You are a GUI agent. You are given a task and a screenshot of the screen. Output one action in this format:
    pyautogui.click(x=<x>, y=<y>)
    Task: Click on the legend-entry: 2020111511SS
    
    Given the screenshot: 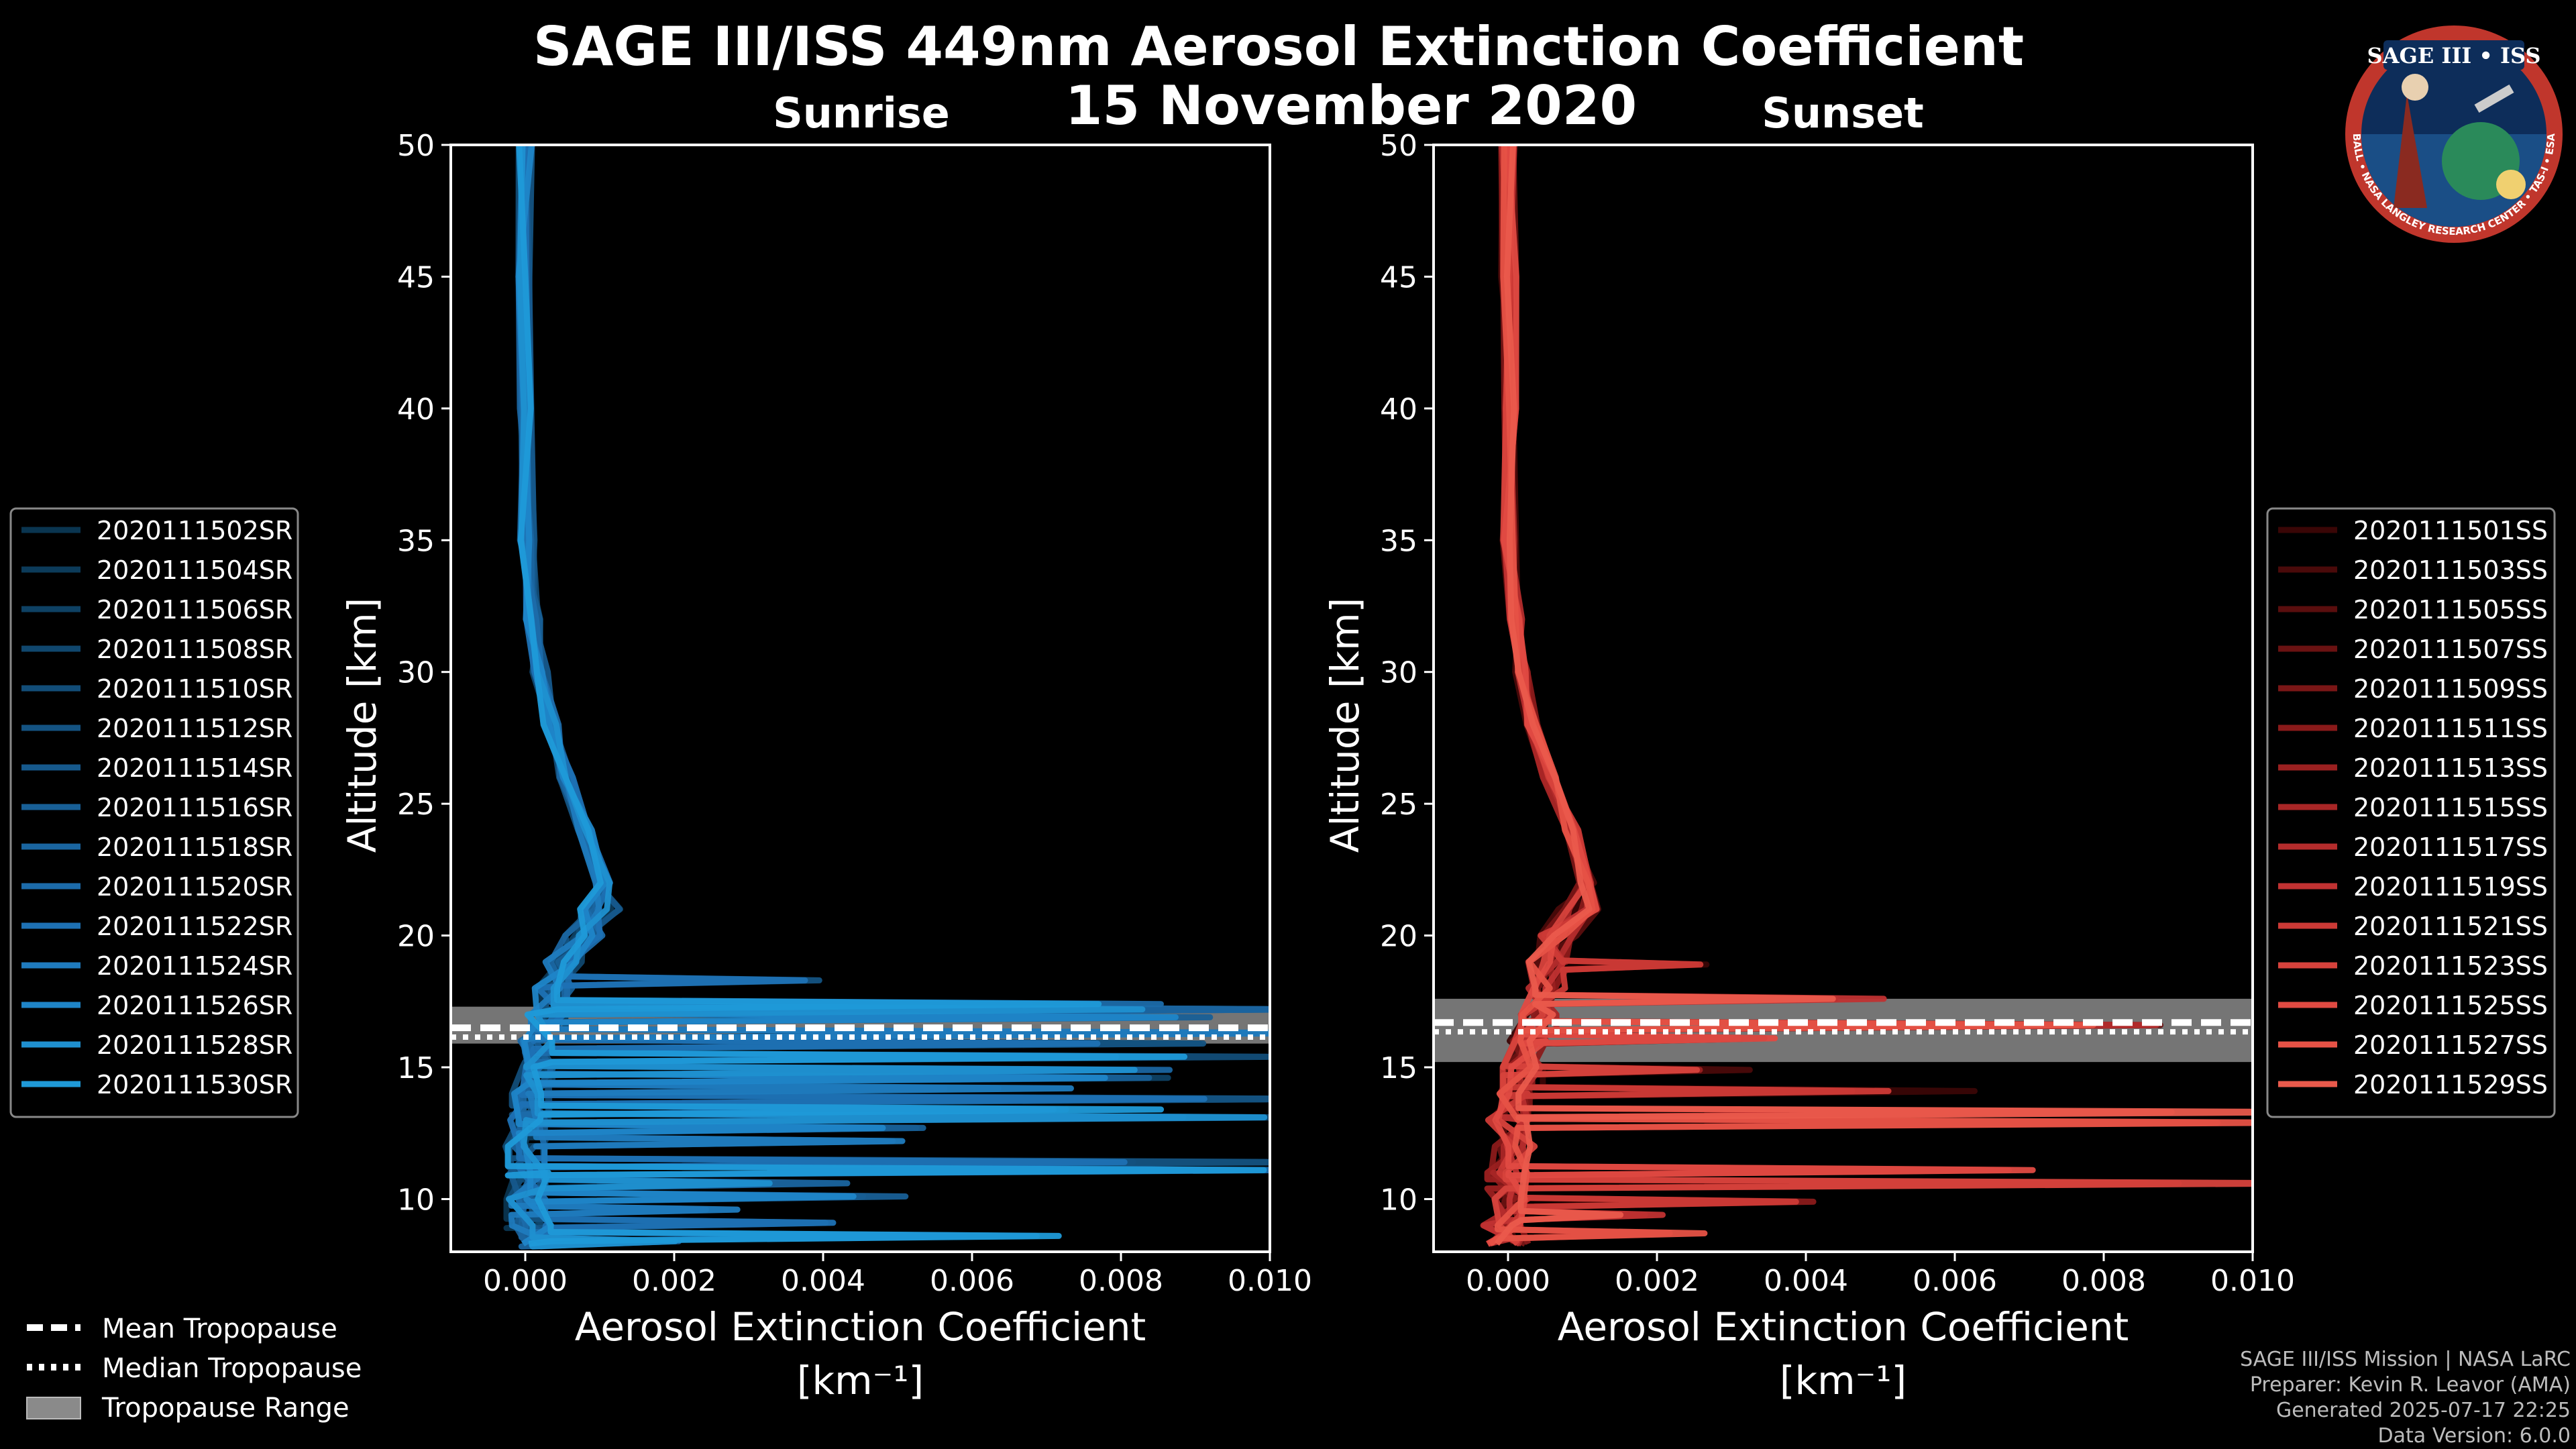 What is the action you would take?
    pyautogui.click(x=2450, y=728)
    